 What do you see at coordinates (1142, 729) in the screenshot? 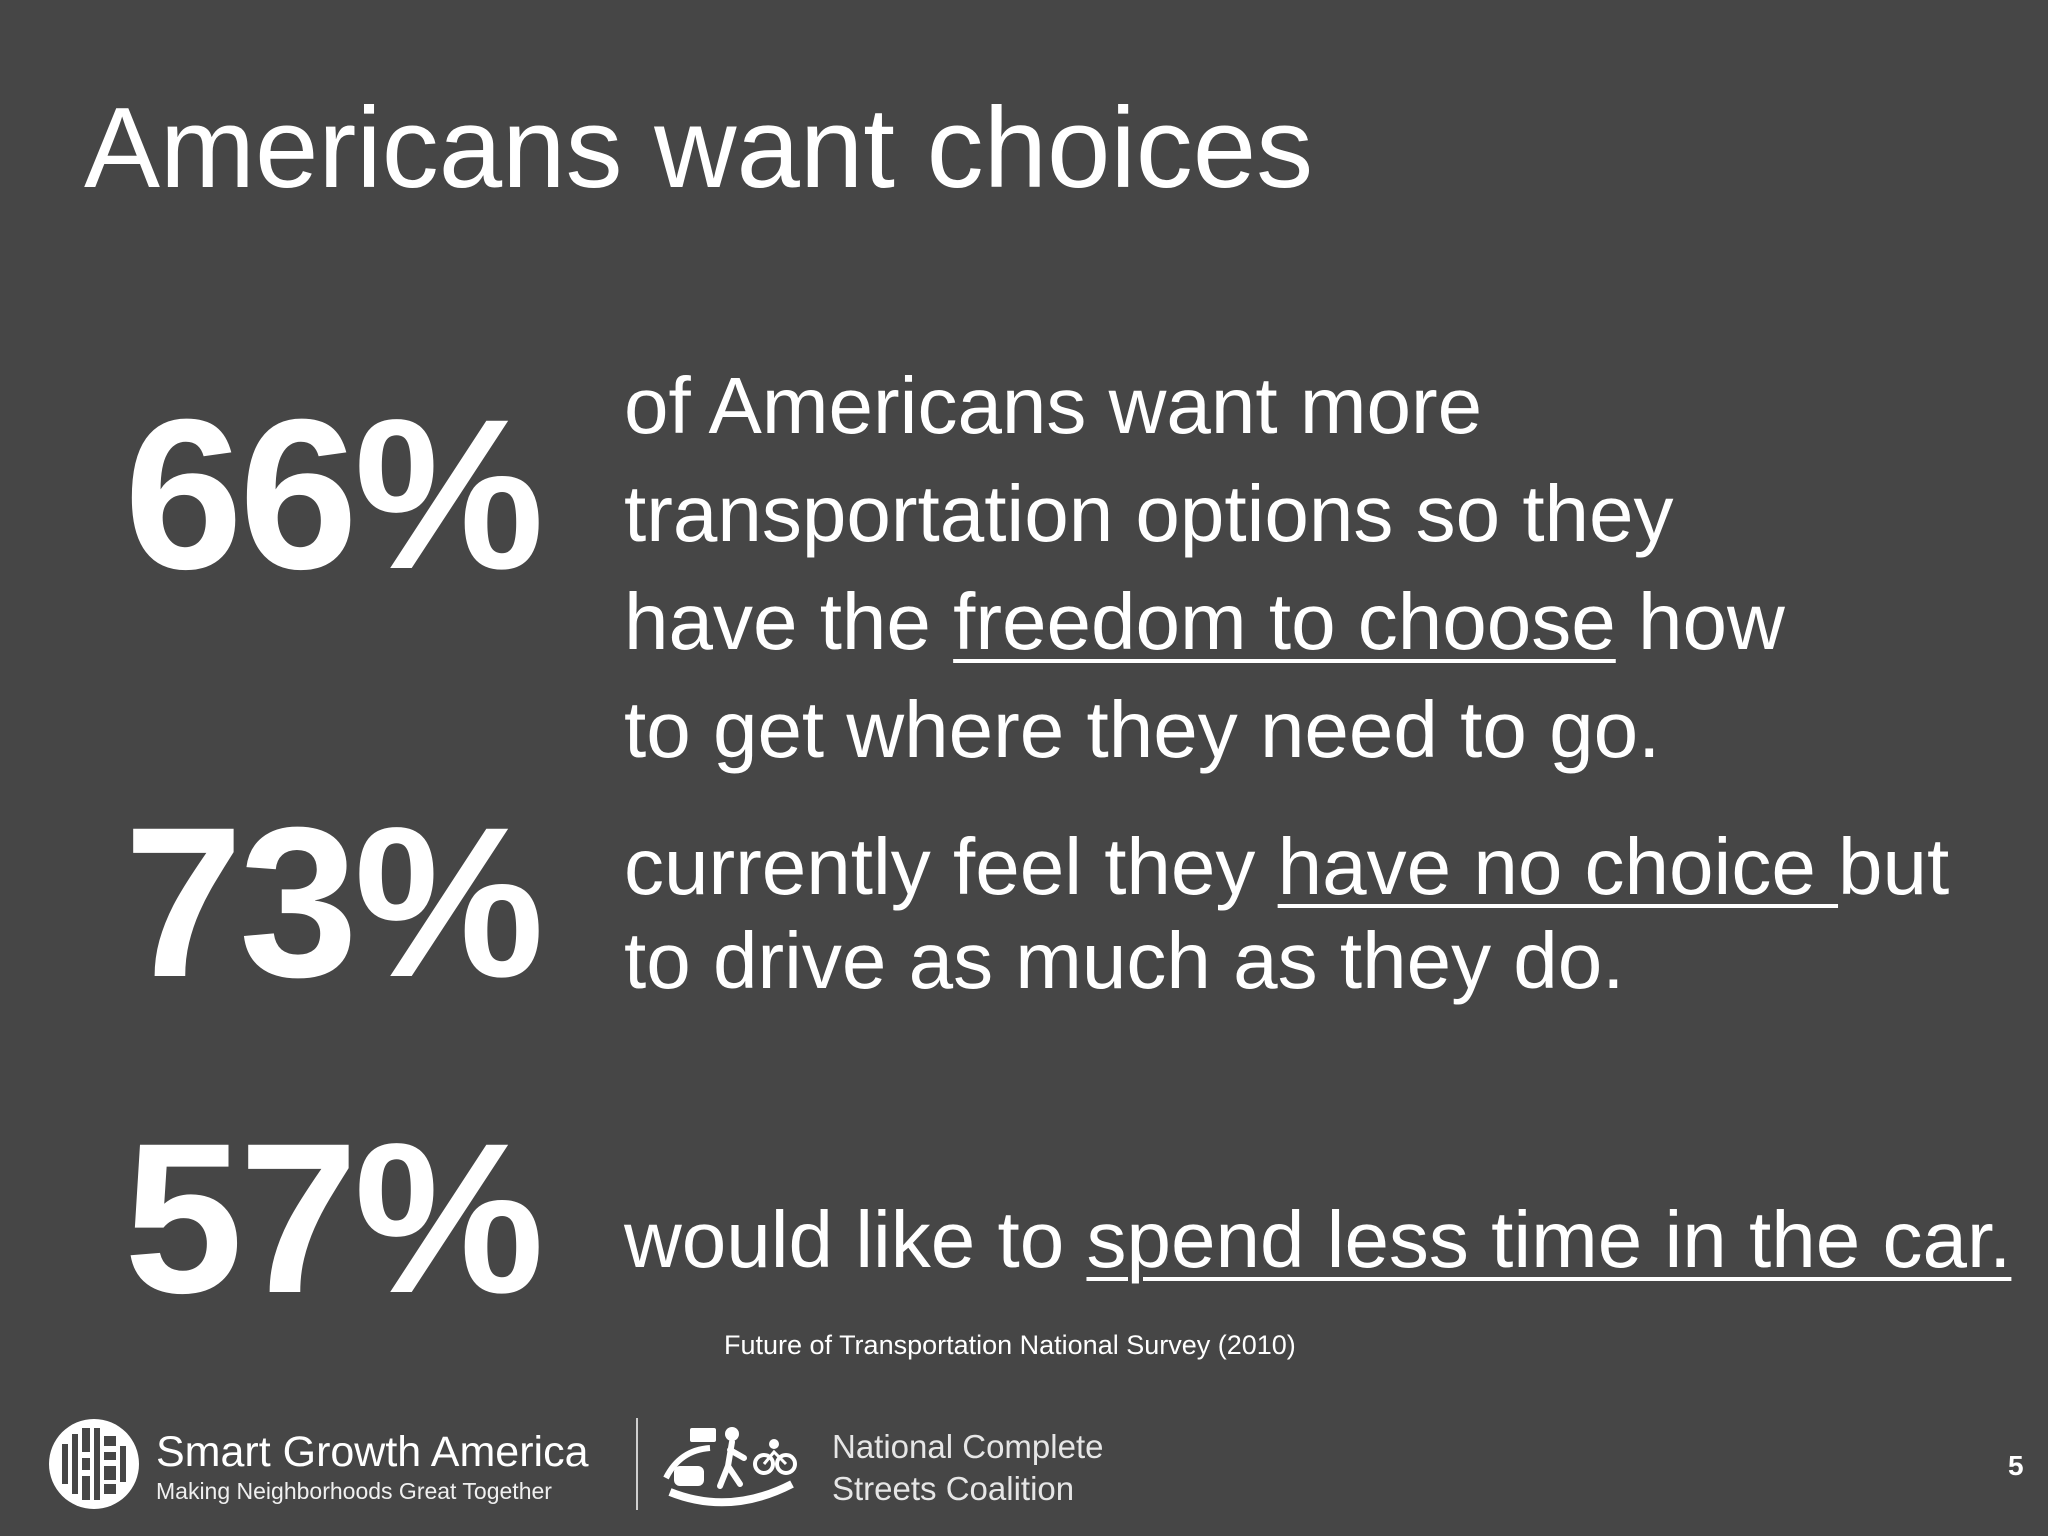
I see `stat-66-line-4: to get where they need to go.` at bounding box center [1142, 729].